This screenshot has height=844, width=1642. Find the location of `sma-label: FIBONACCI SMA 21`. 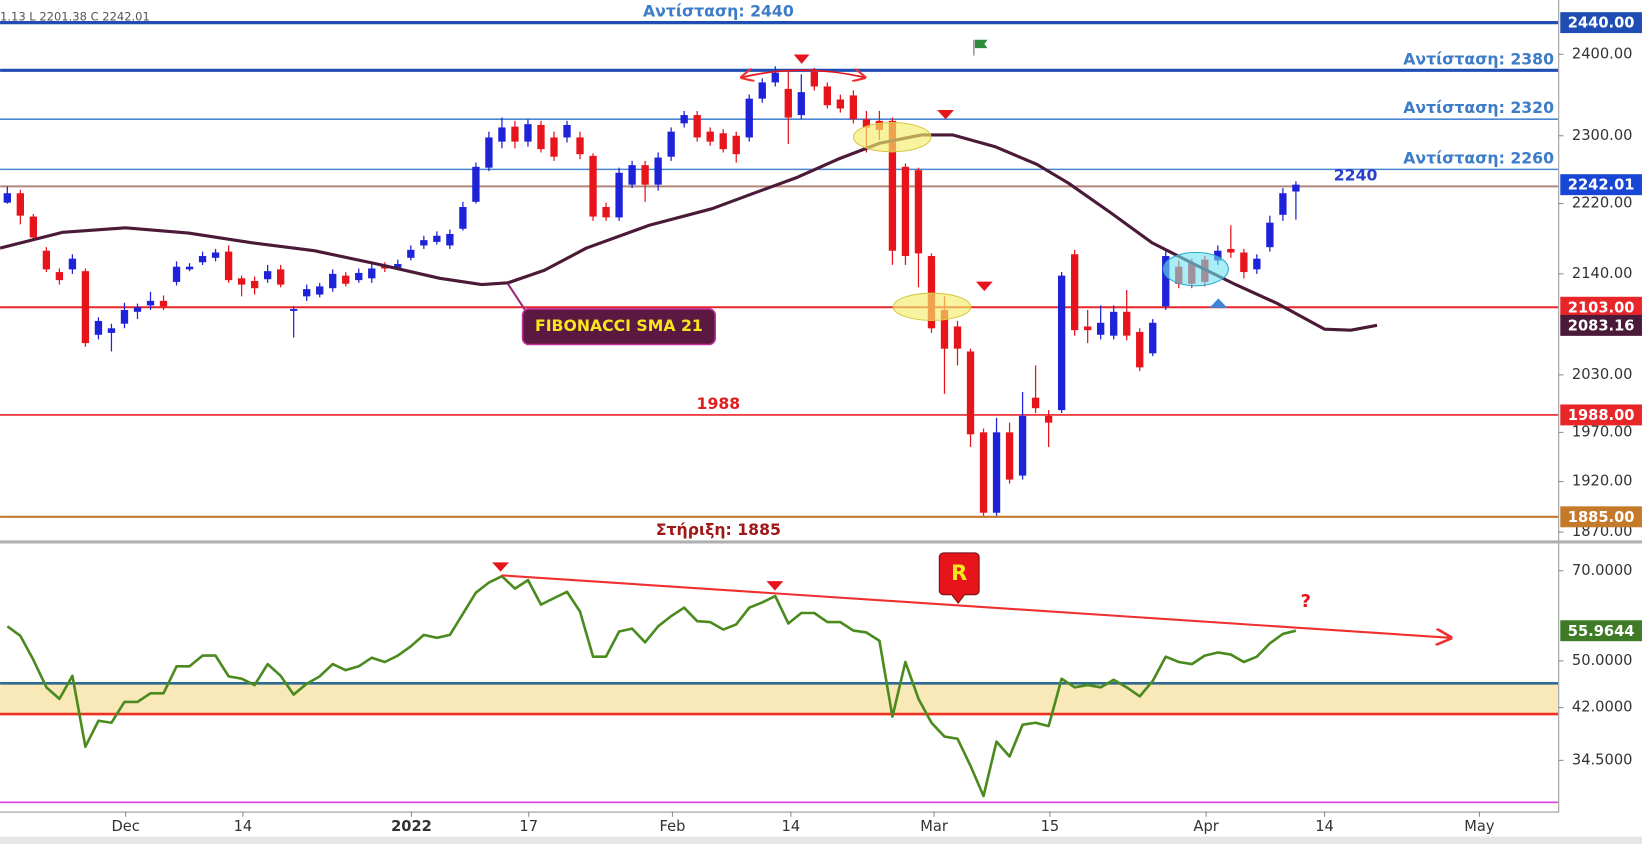

sma-label: FIBONACCI SMA 21 is located at coordinates (619, 325).